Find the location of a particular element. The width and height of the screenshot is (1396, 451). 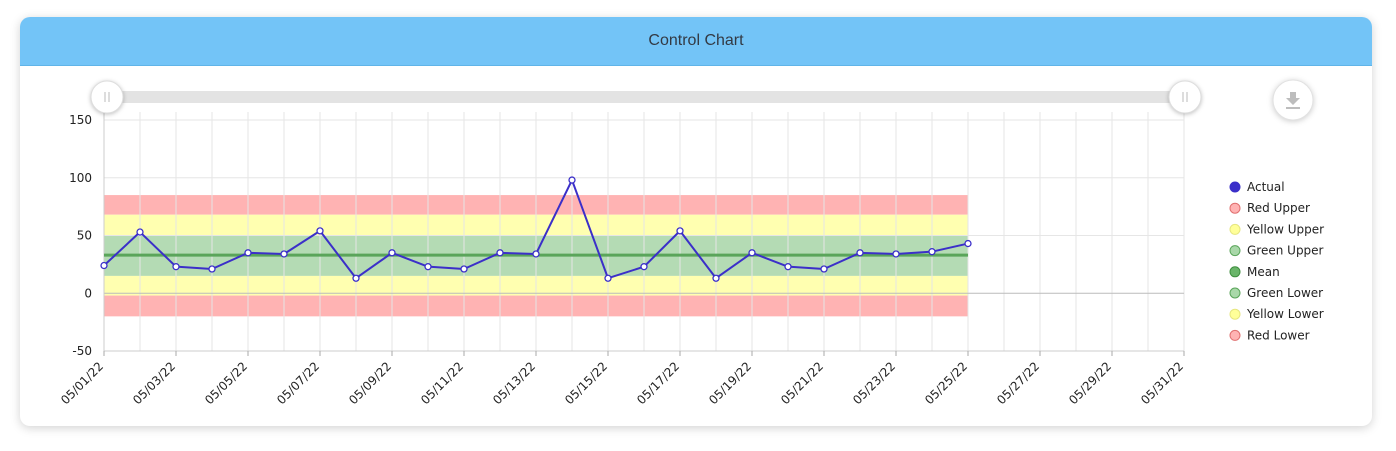

legend-label-mean: Mean is located at coordinates (1263, 272).